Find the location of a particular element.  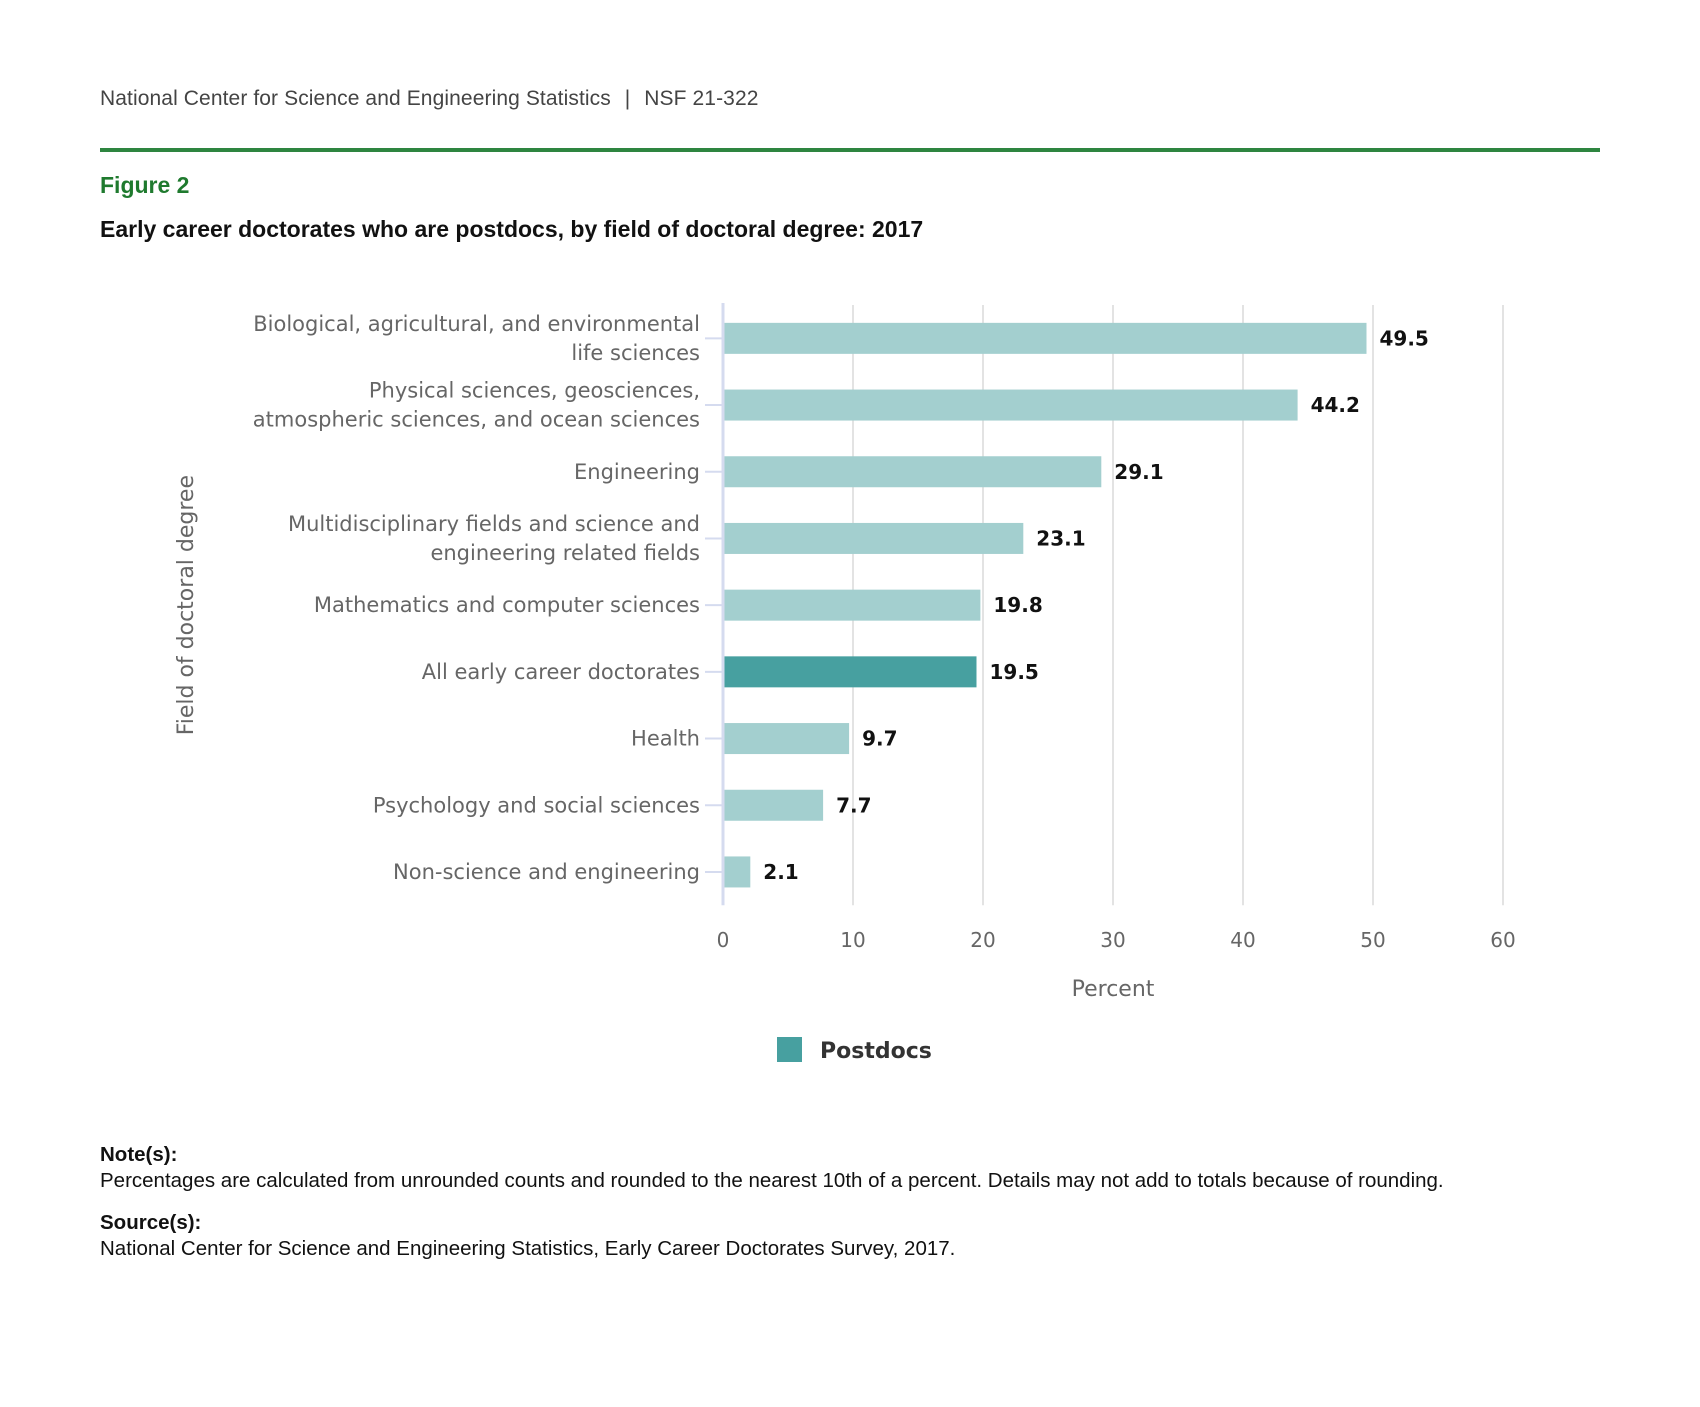

category-label-6: Health is located at coordinates (665, 739).